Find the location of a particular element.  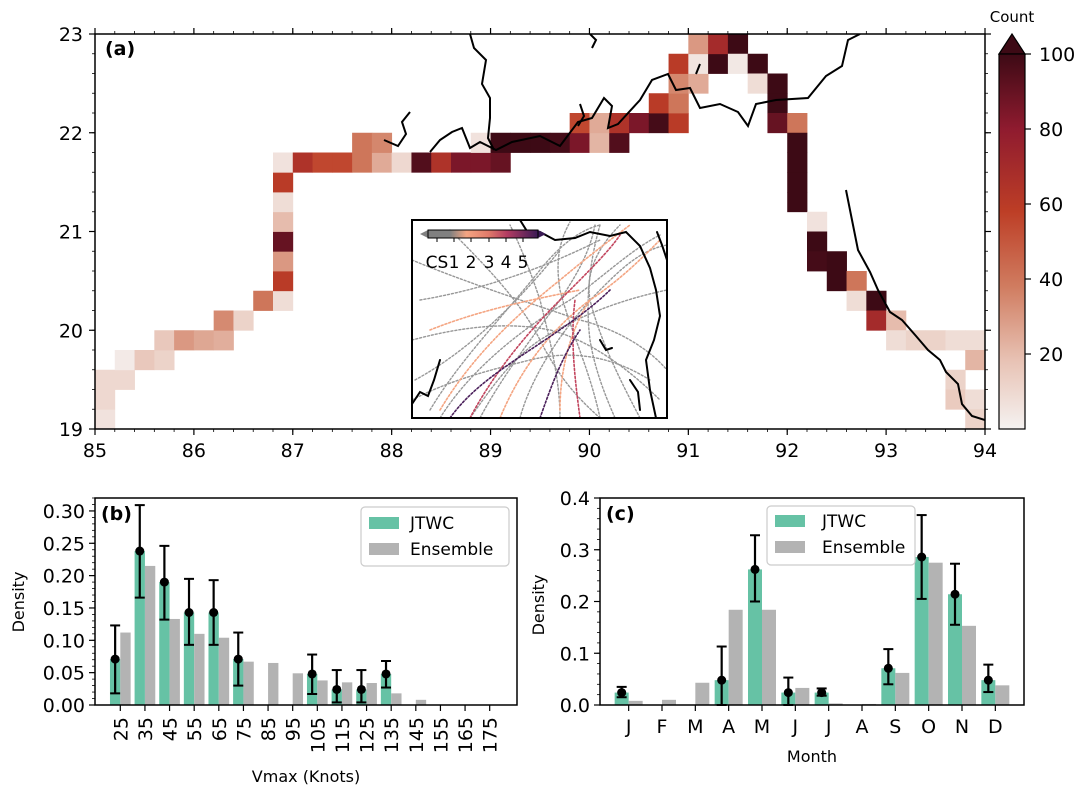

panel-b-xlabel: Vmax (Knots) is located at coordinates (306, 776).